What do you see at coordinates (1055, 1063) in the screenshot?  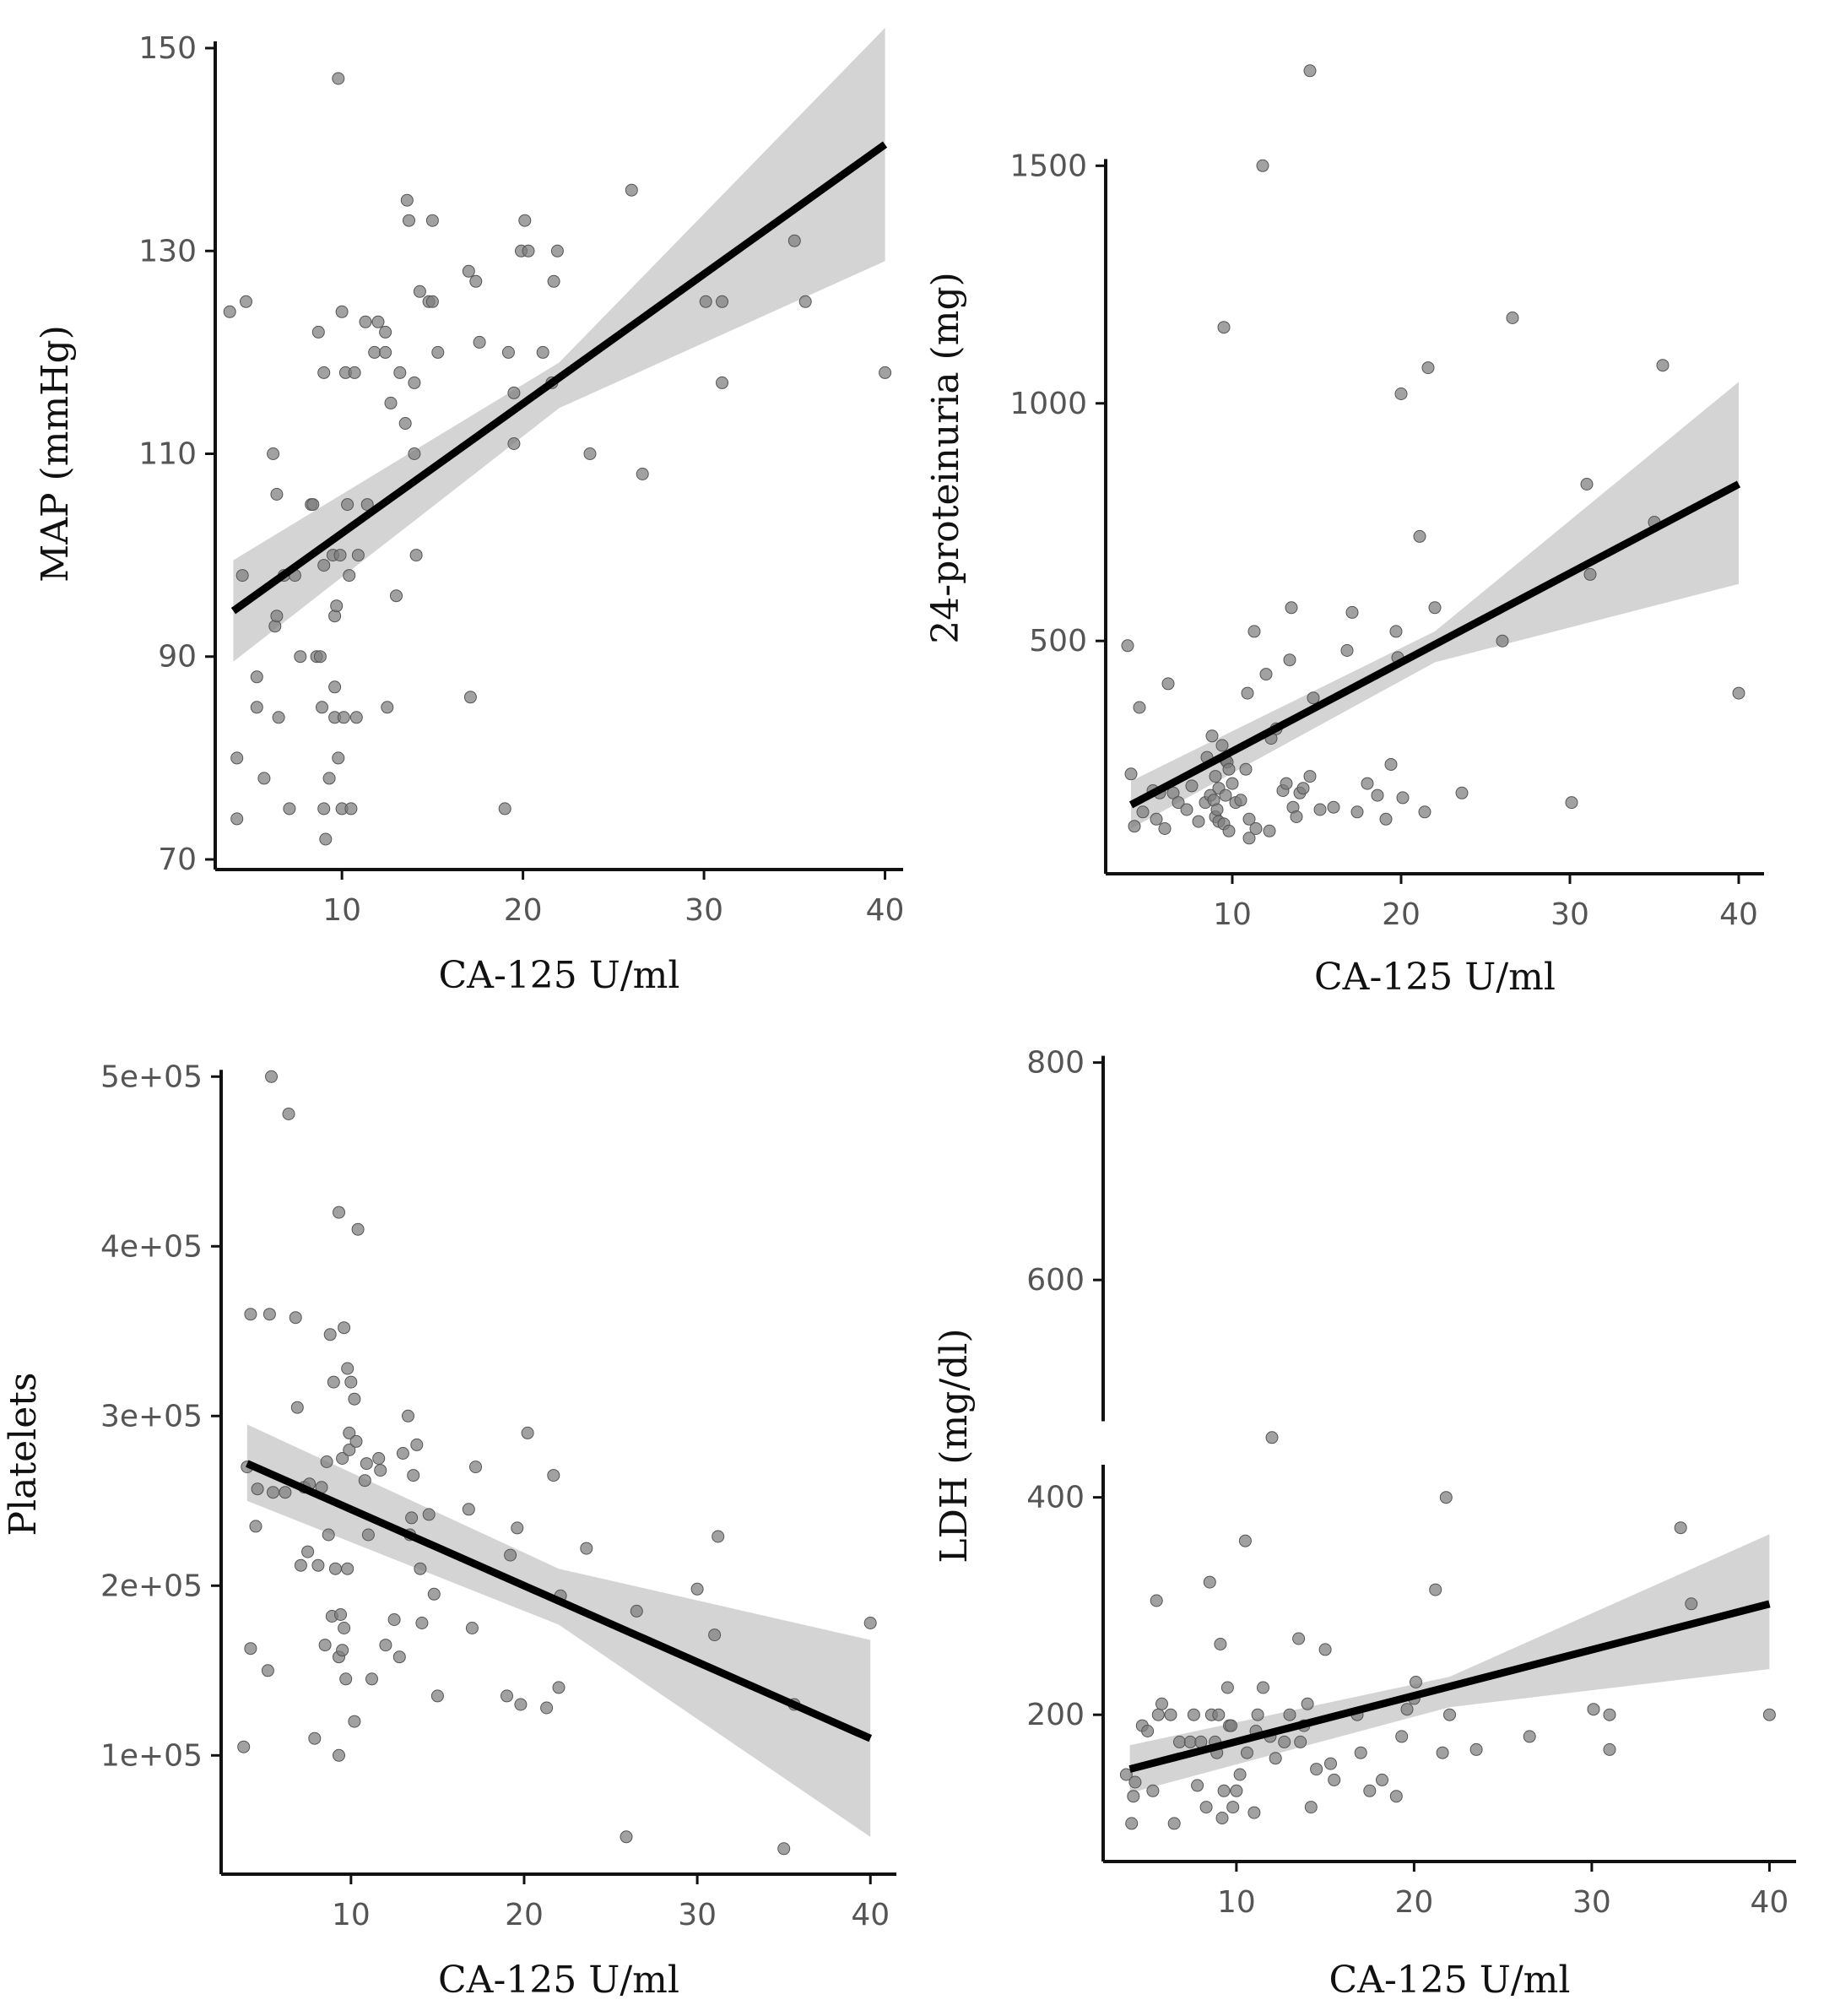 I see `y-tick-label: 800` at bounding box center [1055, 1063].